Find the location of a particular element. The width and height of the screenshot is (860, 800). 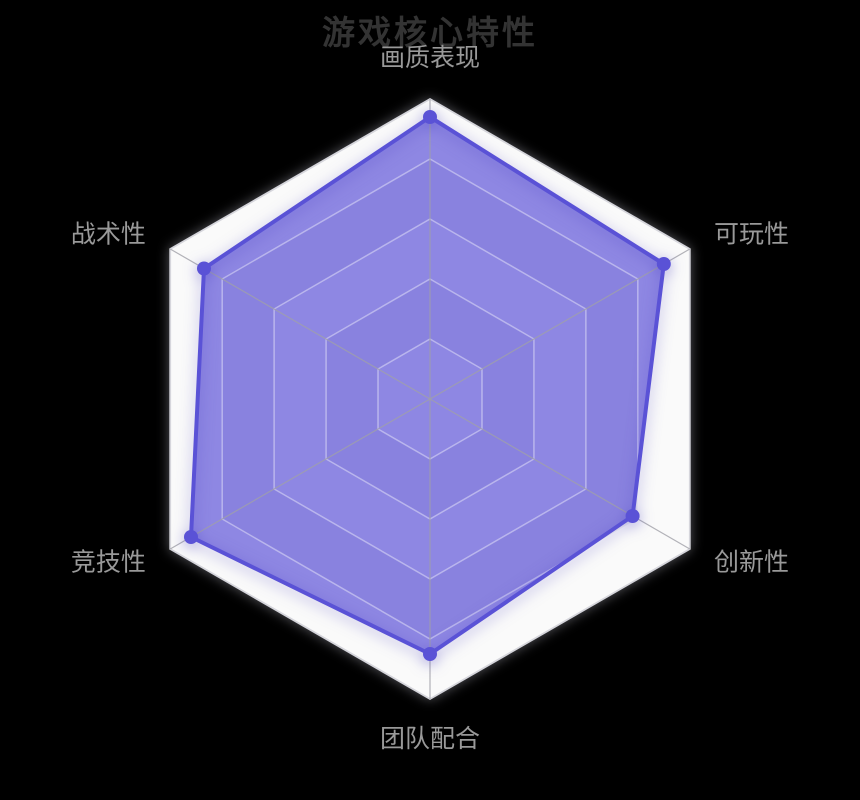

data-point-可玩性 is located at coordinates (663, 264).